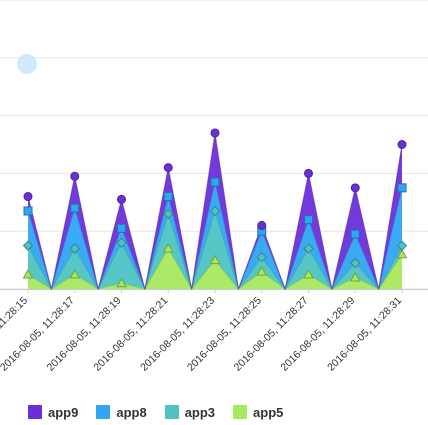 The image size is (428, 425). I want to click on chart-legend: app9 app8 app3 app5, so click(164, 412).